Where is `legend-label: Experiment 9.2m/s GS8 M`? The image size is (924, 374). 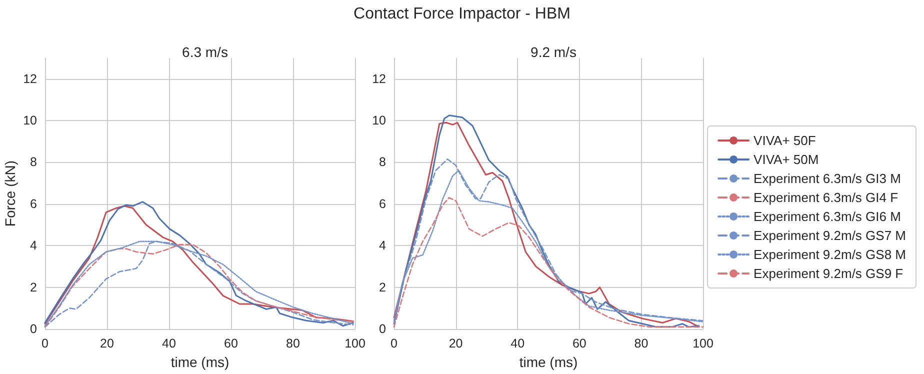
legend-label: Experiment 9.2m/s GS8 M is located at coordinates (830, 254).